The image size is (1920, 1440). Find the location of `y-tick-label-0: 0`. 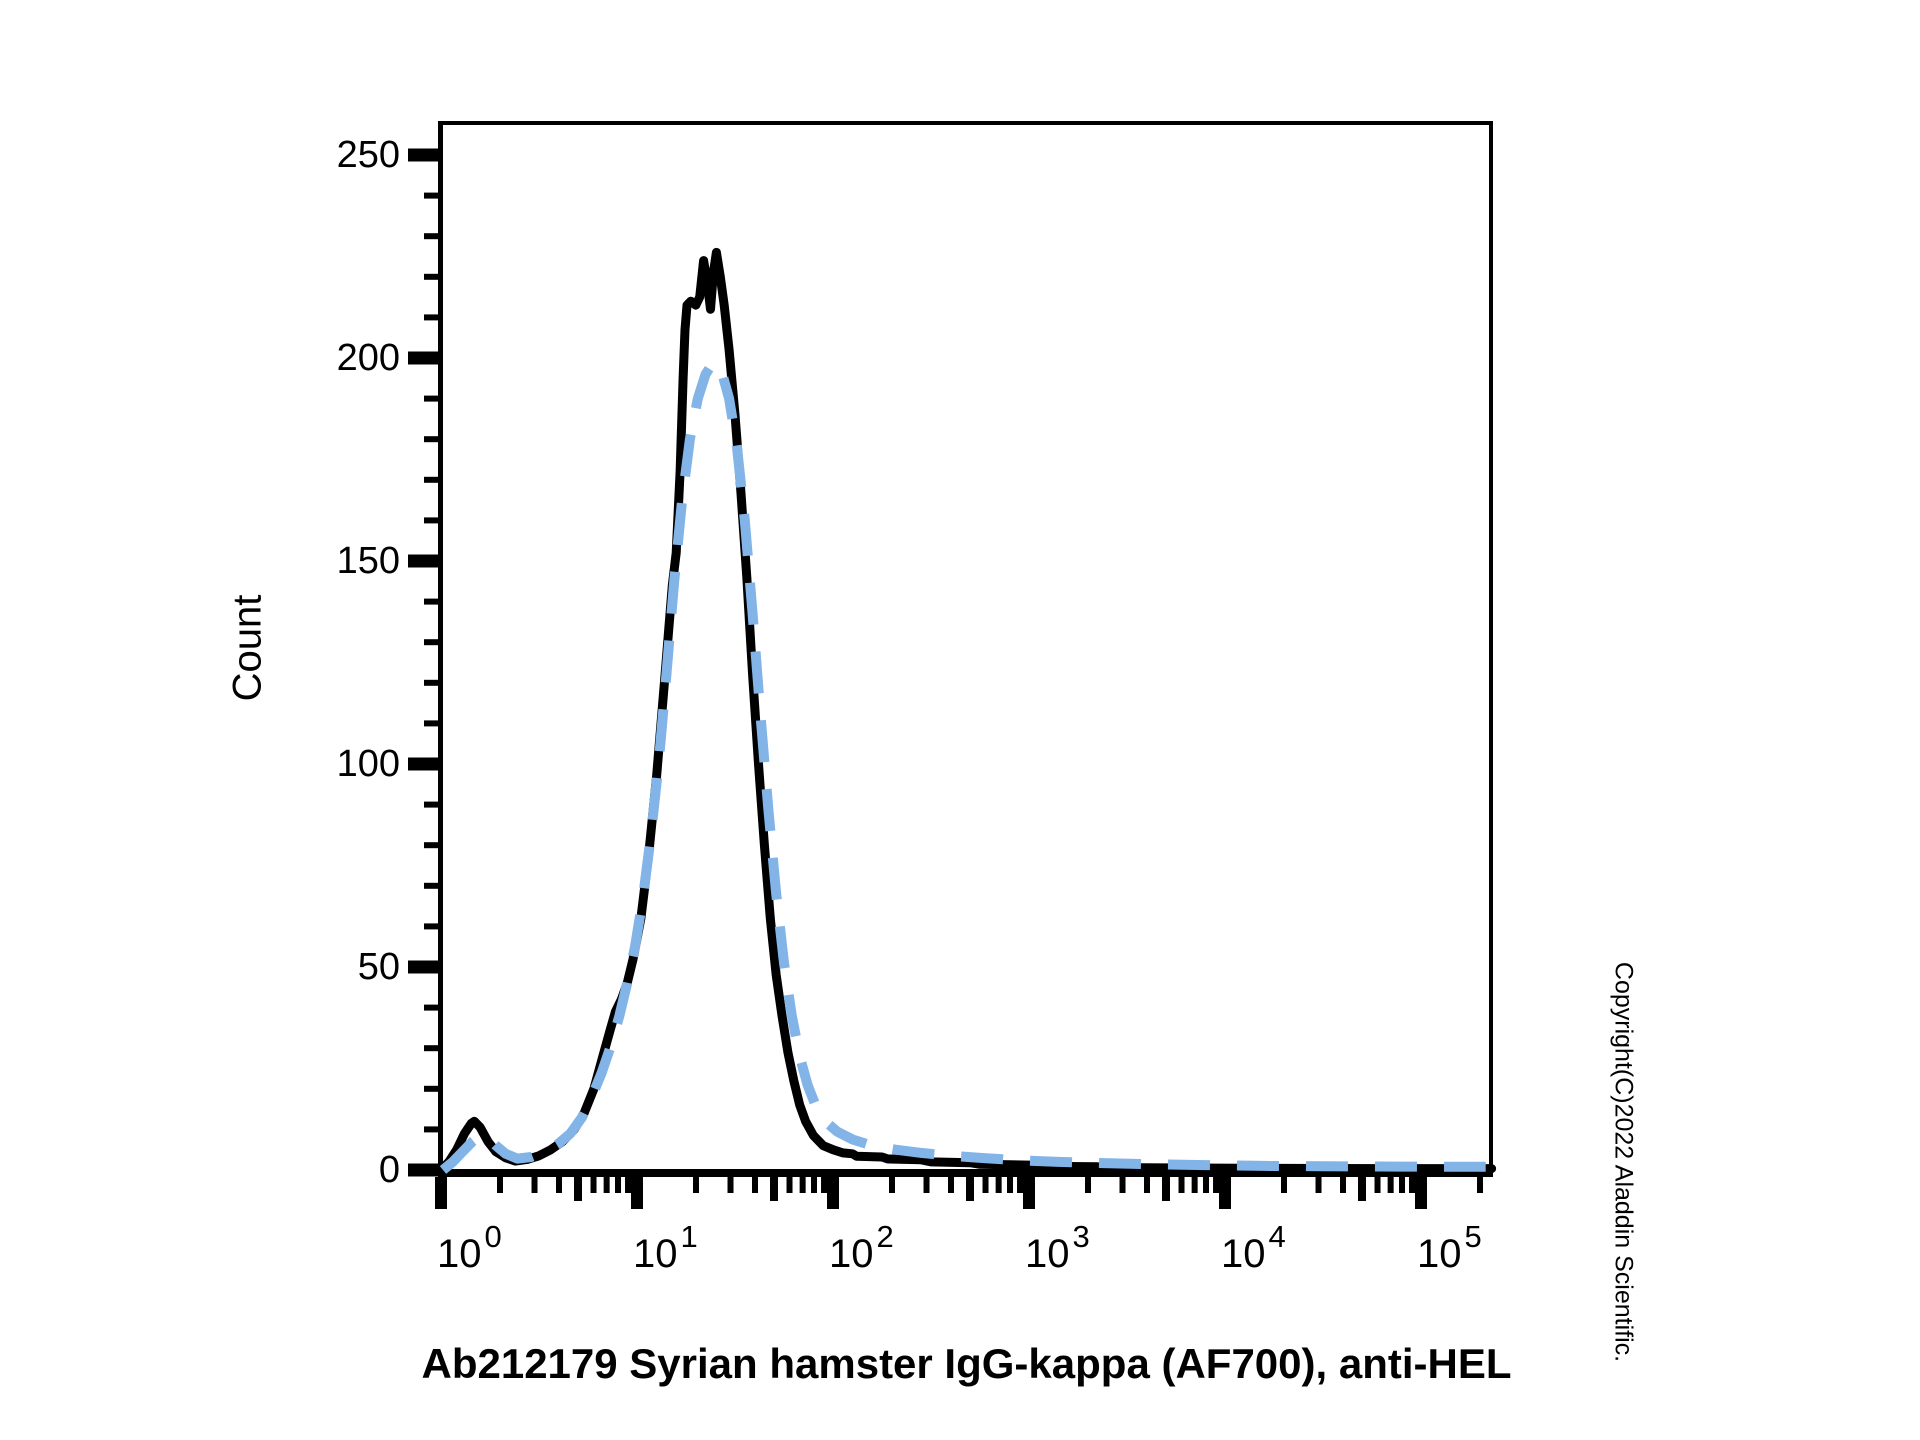

y-tick-label-0: 0 is located at coordinates (389, 1170).